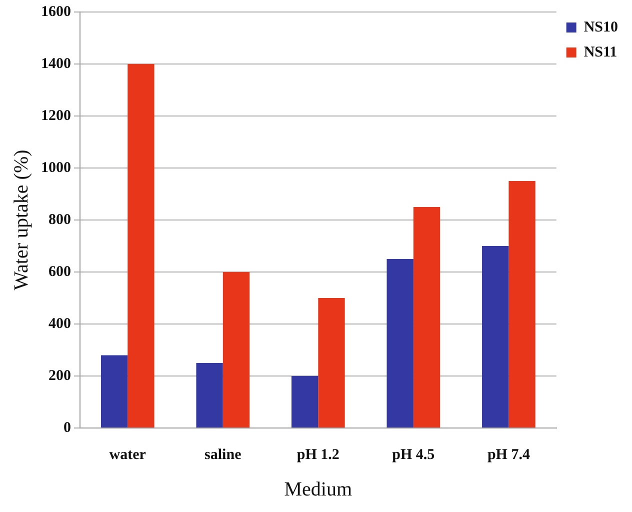  I want to click on y-tick-label: 1600, so click(56, 12).